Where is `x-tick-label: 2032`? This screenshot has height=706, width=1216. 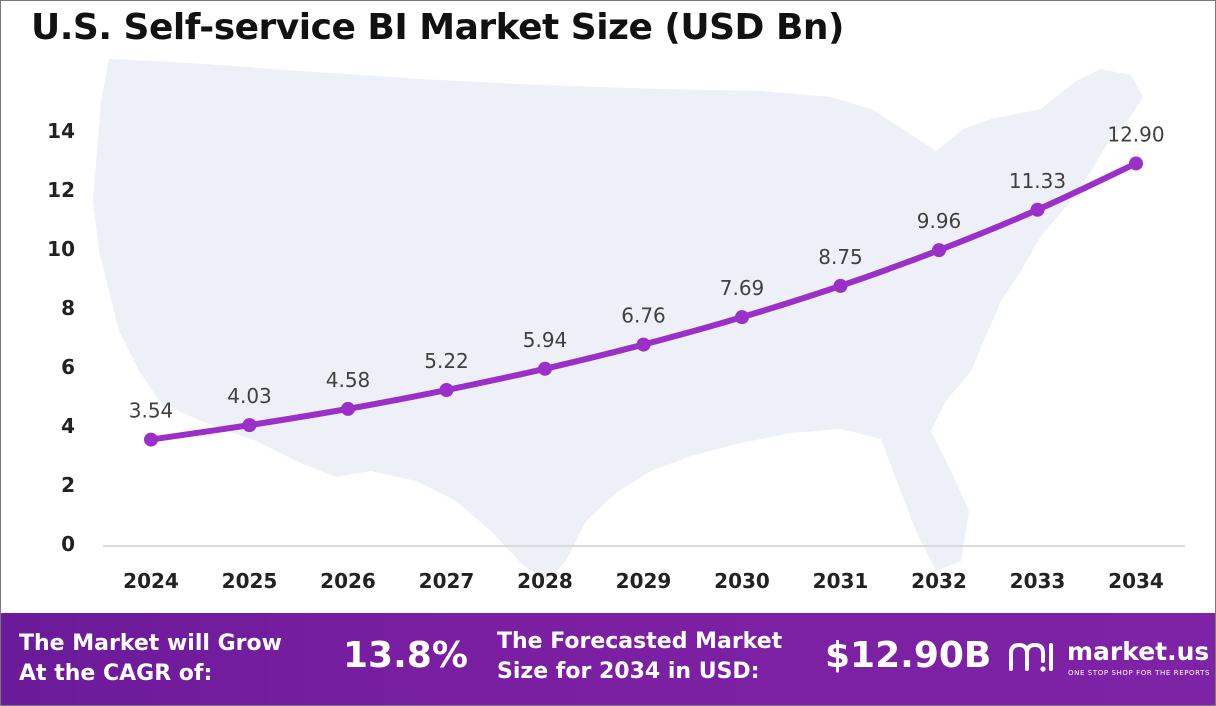 x-tick-label: 2032 is located at coordinates (939, 581).